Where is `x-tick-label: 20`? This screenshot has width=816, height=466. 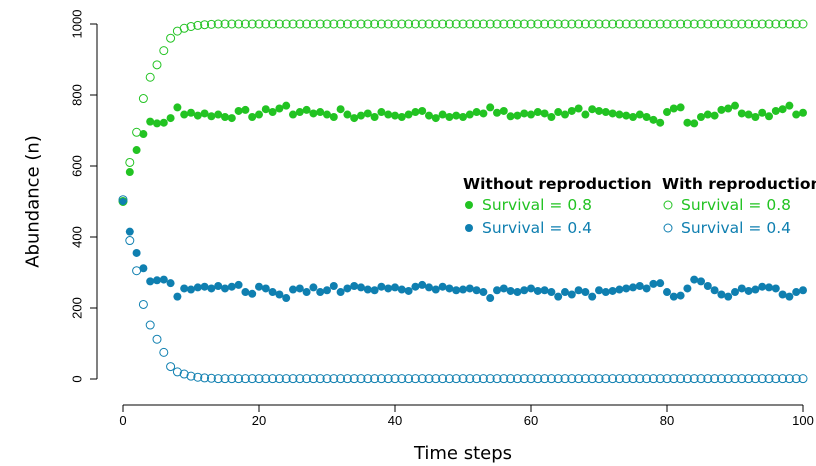
x-tick-label: 20 is located at coordinates (259, 420).